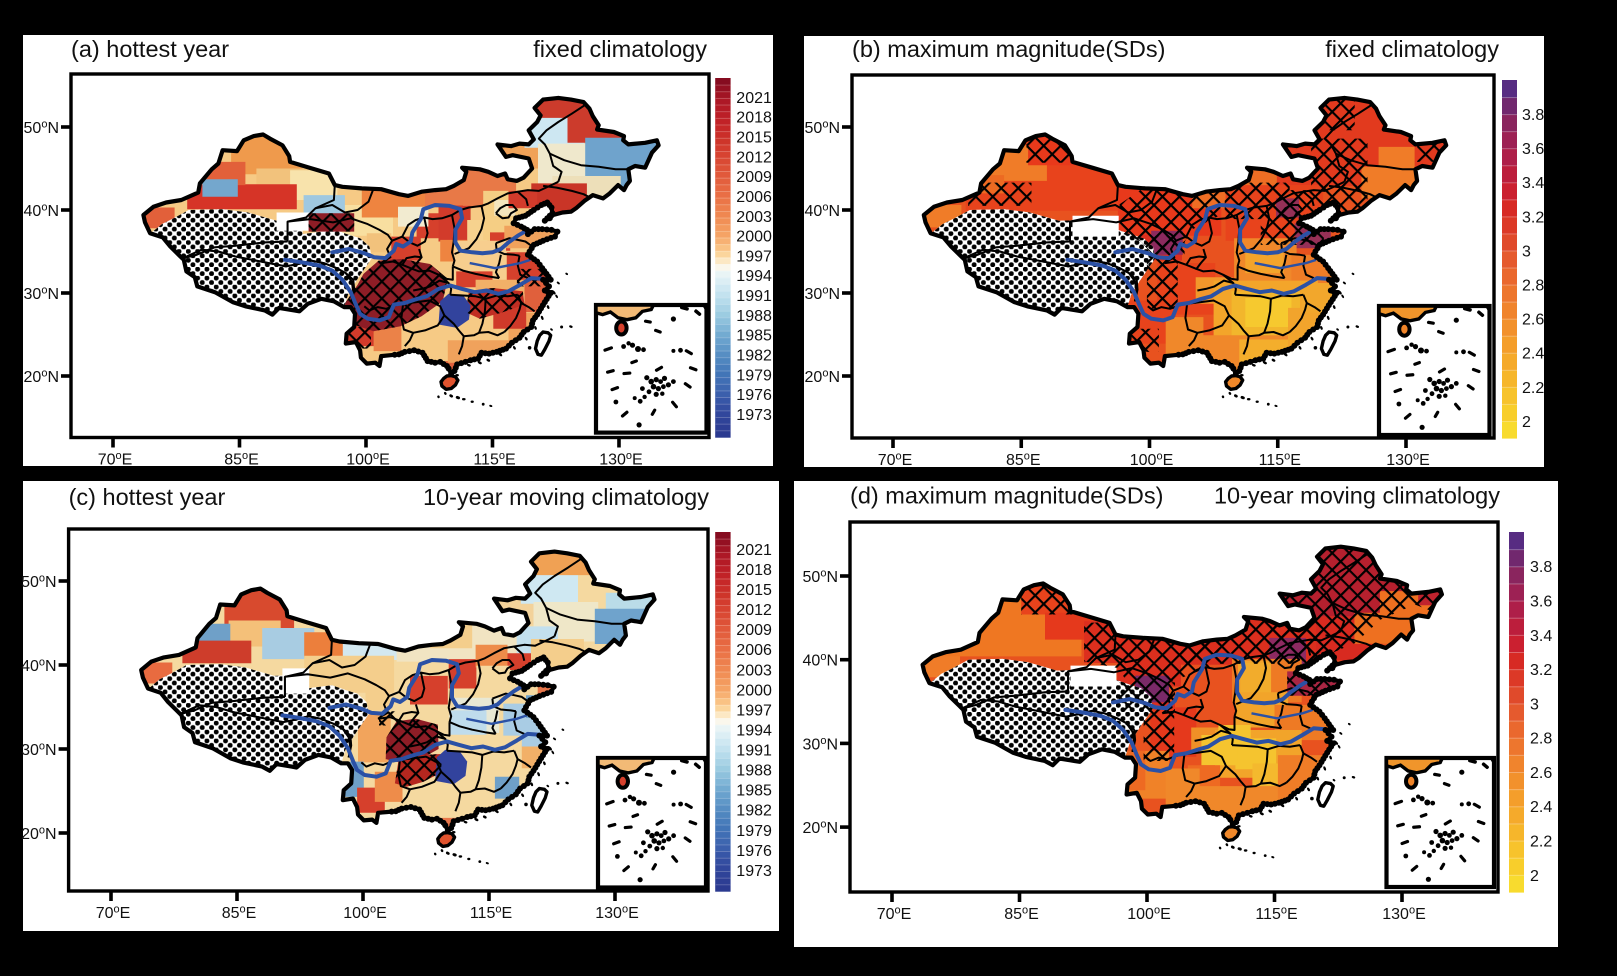  Describe the element at coordinates (1006, 496) in the screenshot. I see `svg-text: (d) maximum magnitude(SDs)` at that location.